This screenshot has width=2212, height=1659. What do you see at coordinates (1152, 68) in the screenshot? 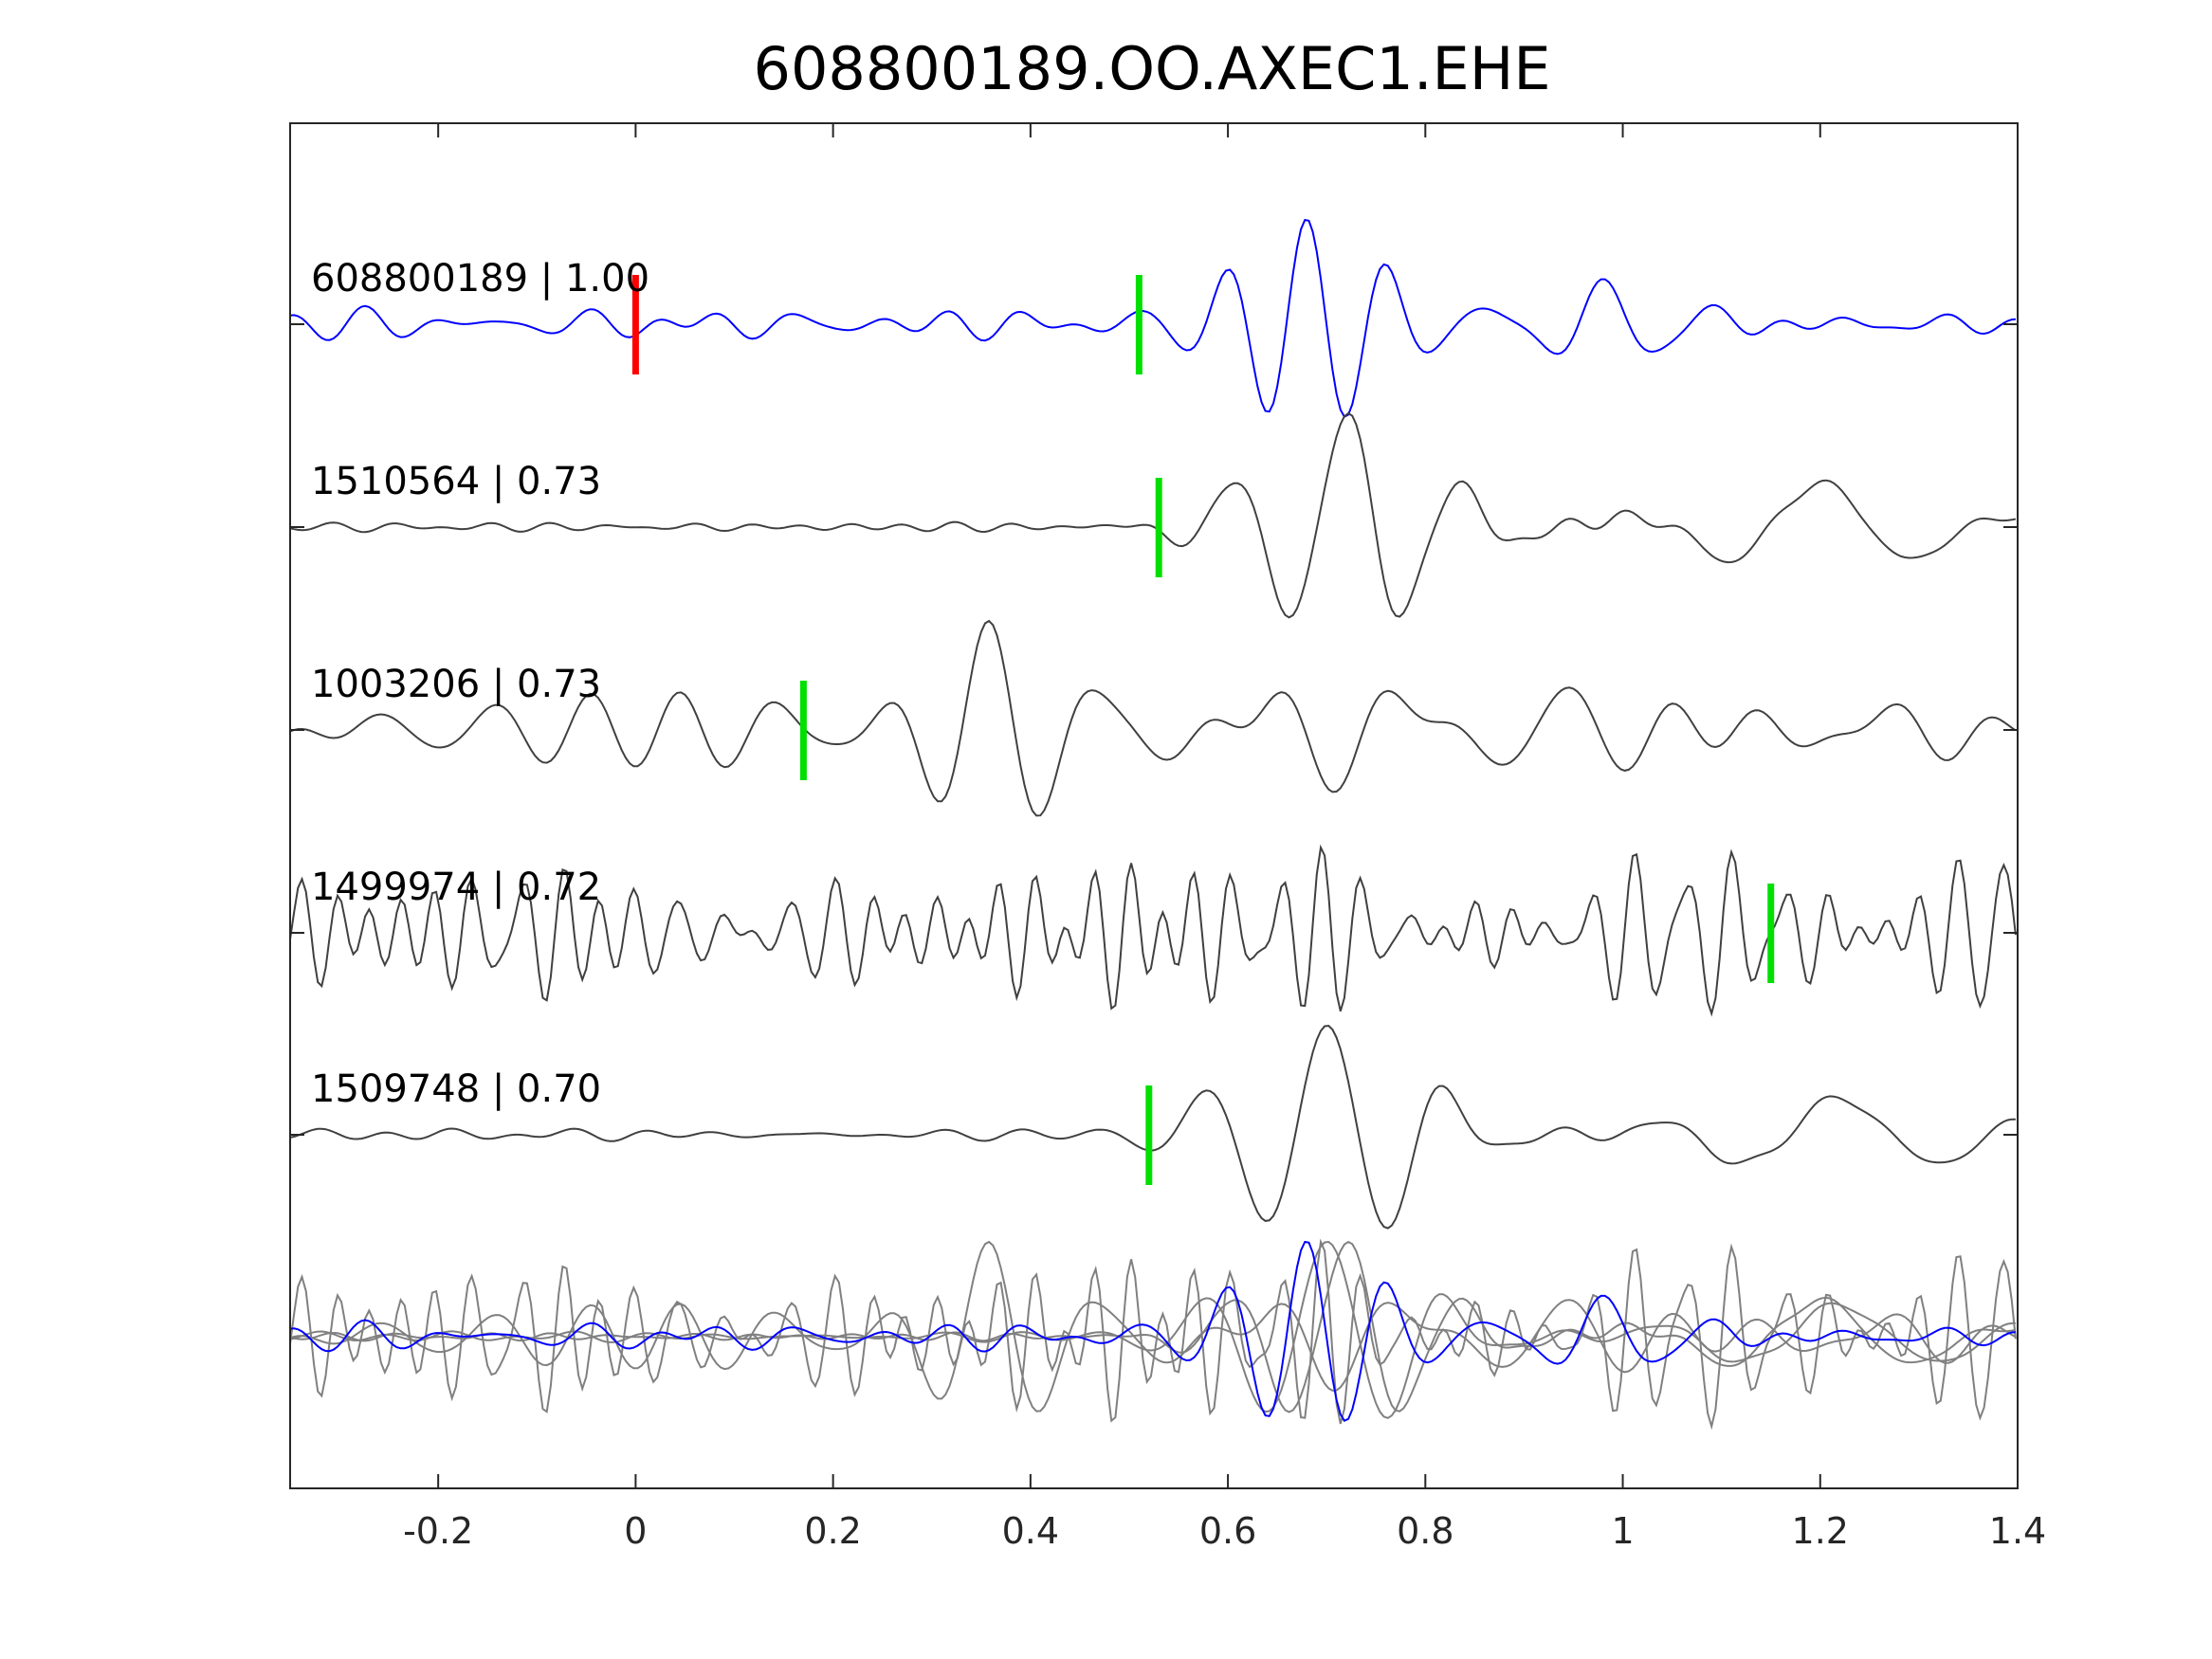
I see `chart-title: 608800189.OO.AXEC1.EHE` at bounding box center [1152, 68].